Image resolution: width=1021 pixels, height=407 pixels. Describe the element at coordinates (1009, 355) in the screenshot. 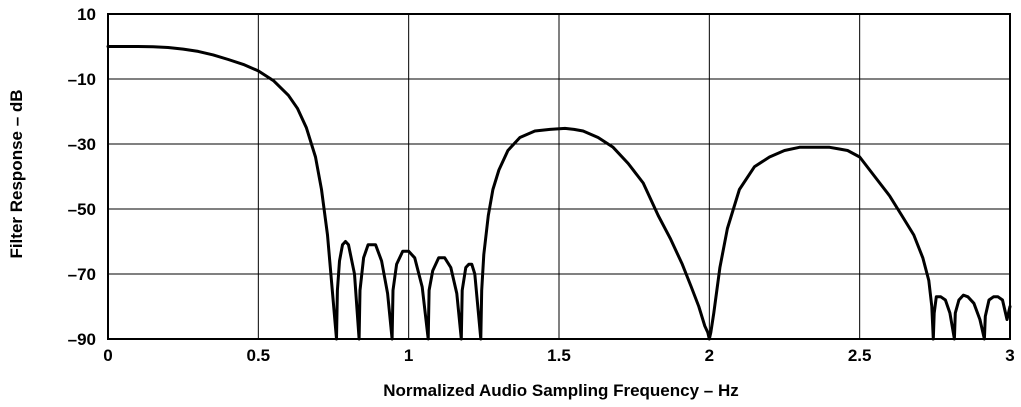

I see `x-tick-label: 3` at that location.